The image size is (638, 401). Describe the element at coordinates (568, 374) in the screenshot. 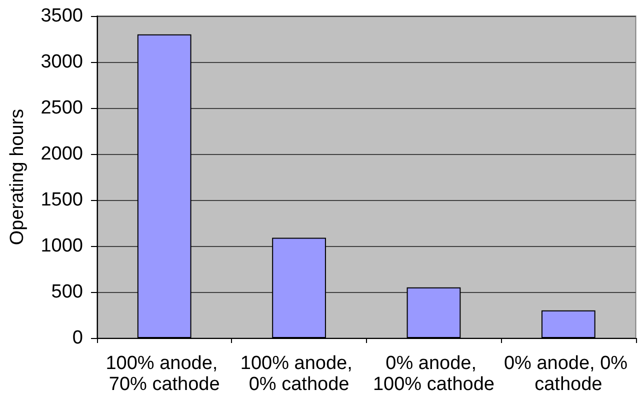

I see `x-tick-label: 0% anode, 0% cathode` at that location.